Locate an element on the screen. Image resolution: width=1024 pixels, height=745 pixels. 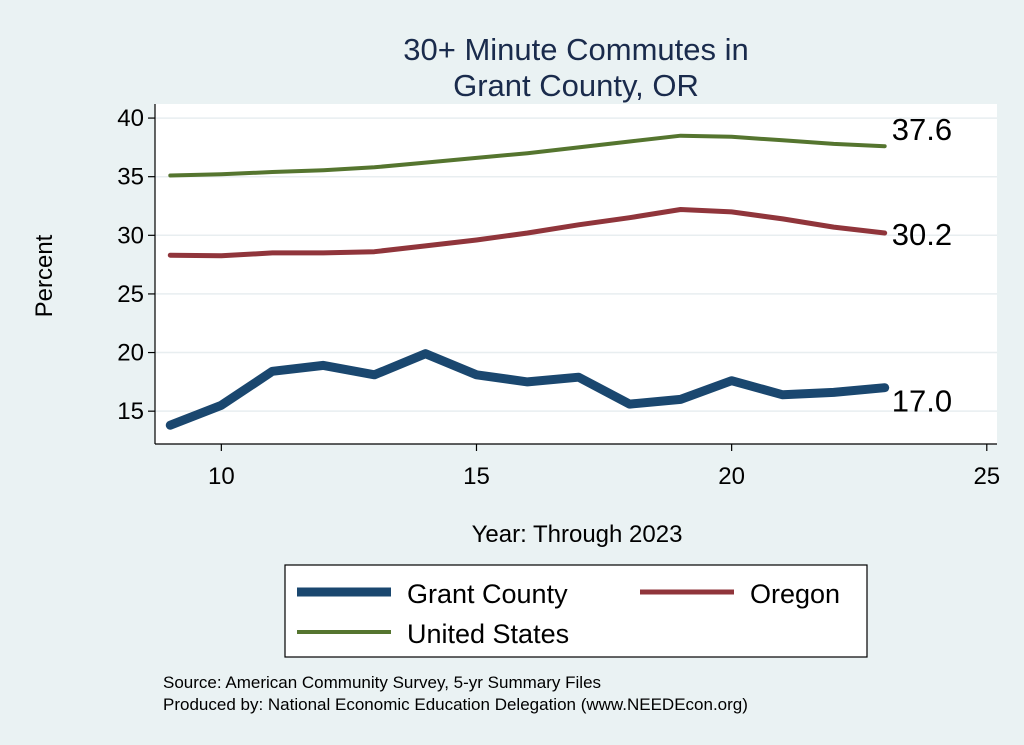
y-tick-label: 15 is located at coordinates (130, 411).